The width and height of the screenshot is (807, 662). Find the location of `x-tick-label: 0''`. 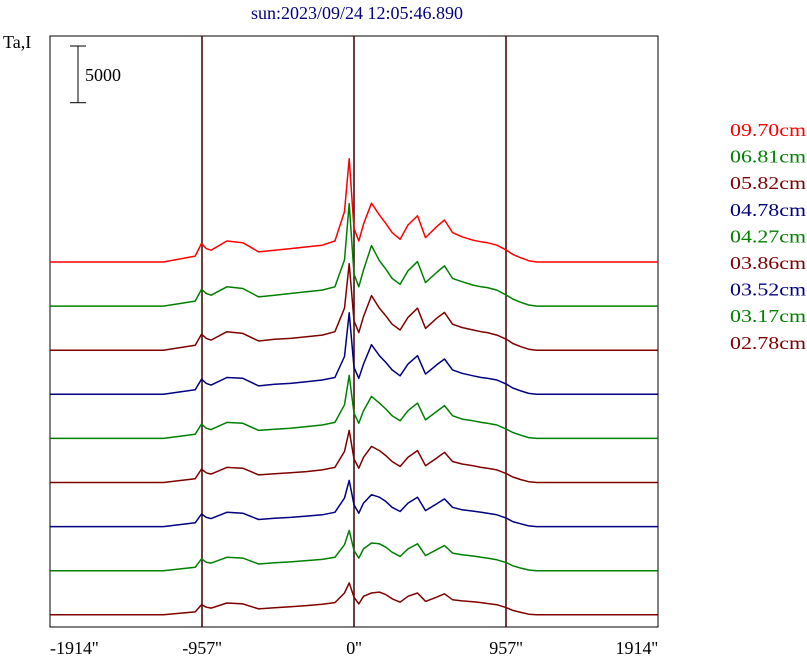

x-tick-label: 0'' is located at coordinates (354, 648).